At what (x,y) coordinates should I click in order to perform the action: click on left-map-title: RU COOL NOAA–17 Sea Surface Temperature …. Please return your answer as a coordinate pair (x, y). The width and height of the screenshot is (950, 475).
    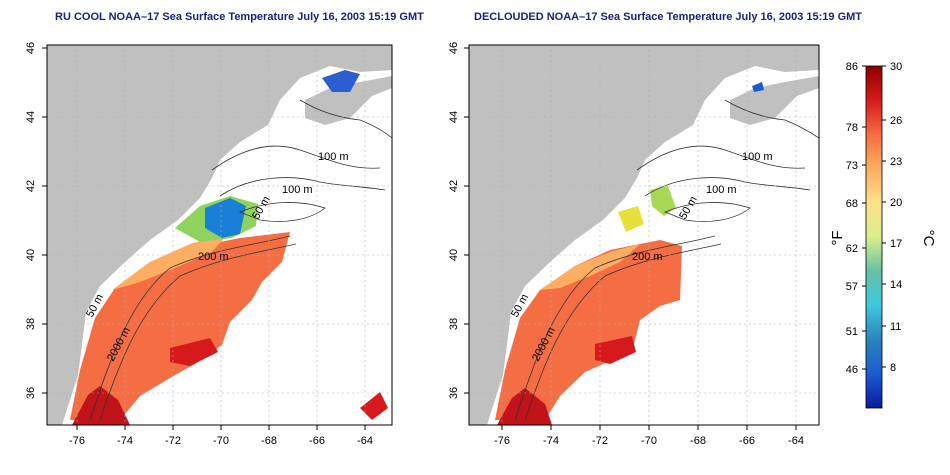
    Looking at the image, I should click on (239, 17).